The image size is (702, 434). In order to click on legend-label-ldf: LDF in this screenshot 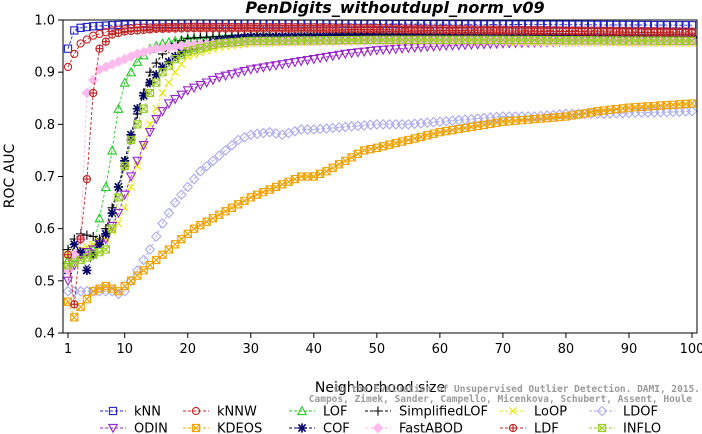, I will do `click(546, 428)`.